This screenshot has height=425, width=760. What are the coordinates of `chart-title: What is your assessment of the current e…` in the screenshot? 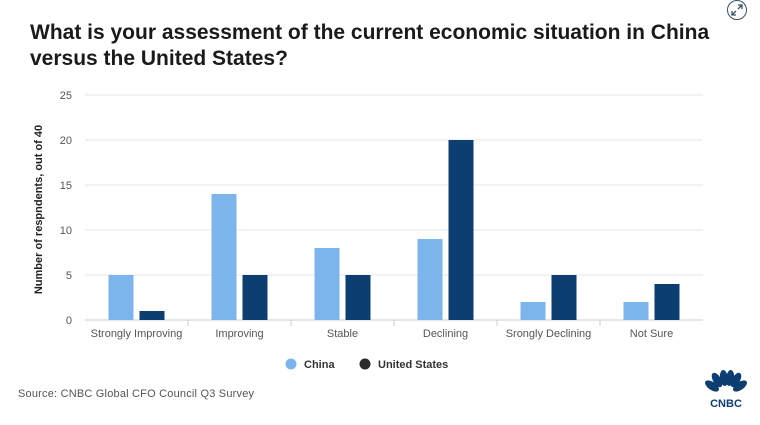 It's located at (370, 45).